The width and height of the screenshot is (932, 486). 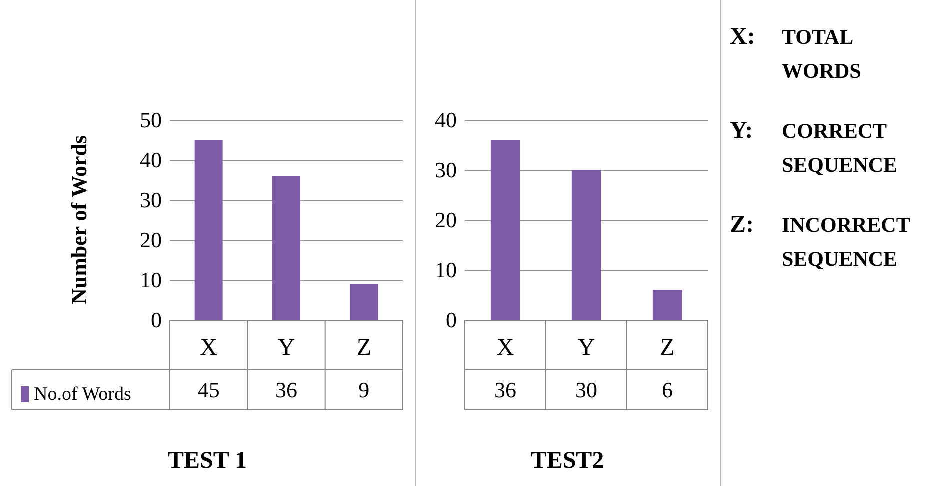 What do you see at coordinates (587, 390) in the screenshot?
I see `data-label: 30` at bounding box center [587, 390].